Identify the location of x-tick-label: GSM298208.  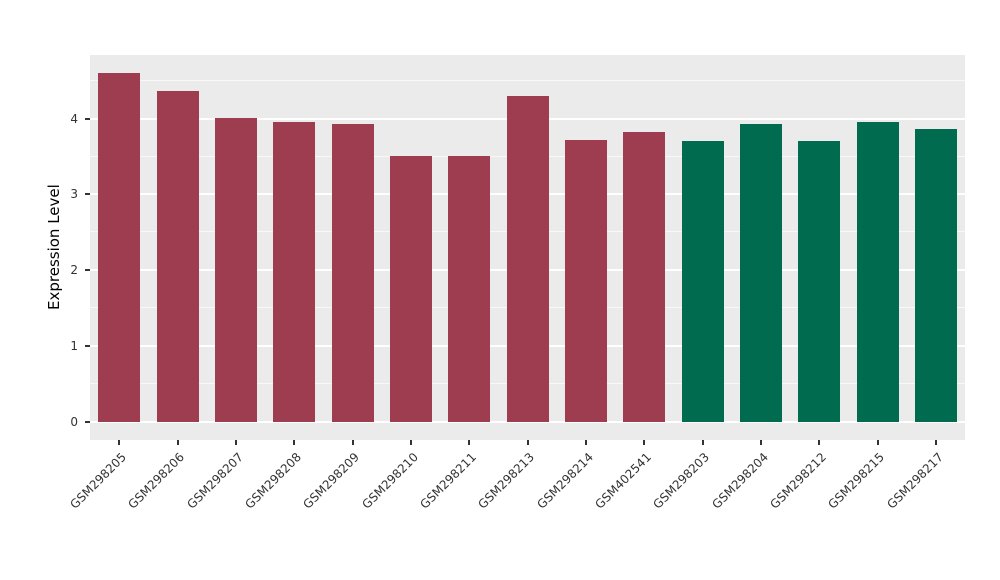
(273, 481).